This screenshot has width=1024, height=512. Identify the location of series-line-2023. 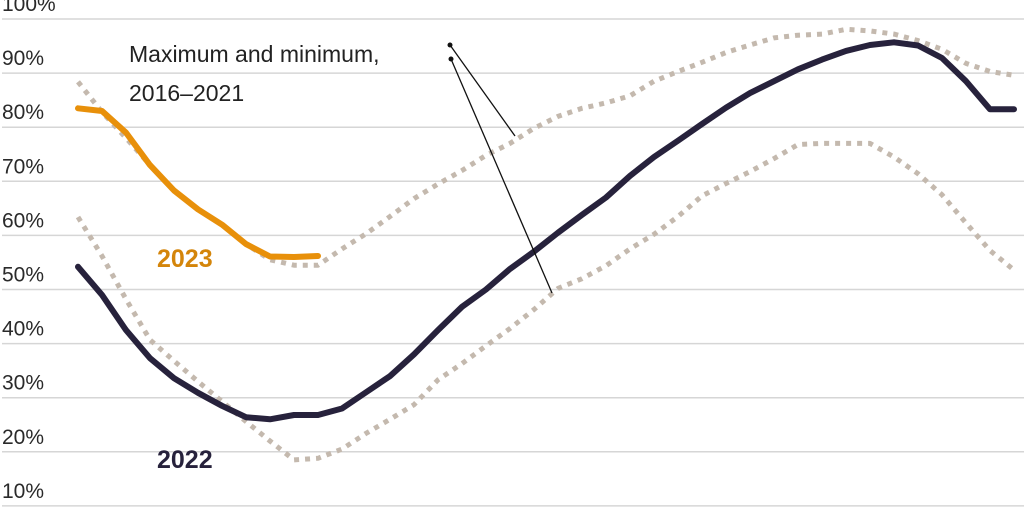
(198, 182).